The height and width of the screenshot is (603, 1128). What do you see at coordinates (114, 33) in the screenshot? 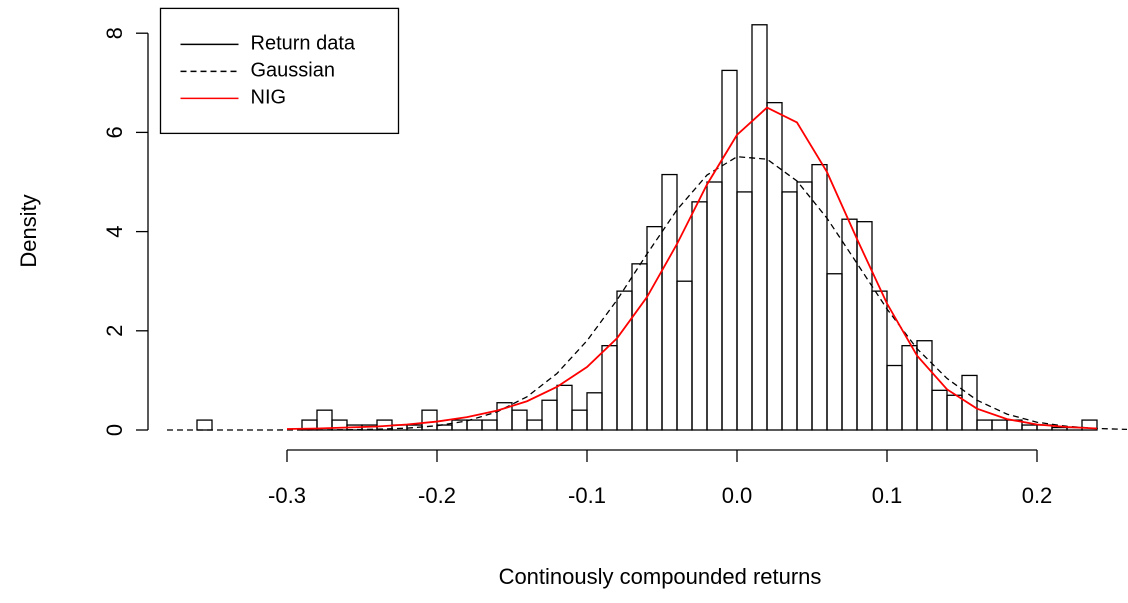
I see `y-tick-label: 8` at bounding box center [114, 33].